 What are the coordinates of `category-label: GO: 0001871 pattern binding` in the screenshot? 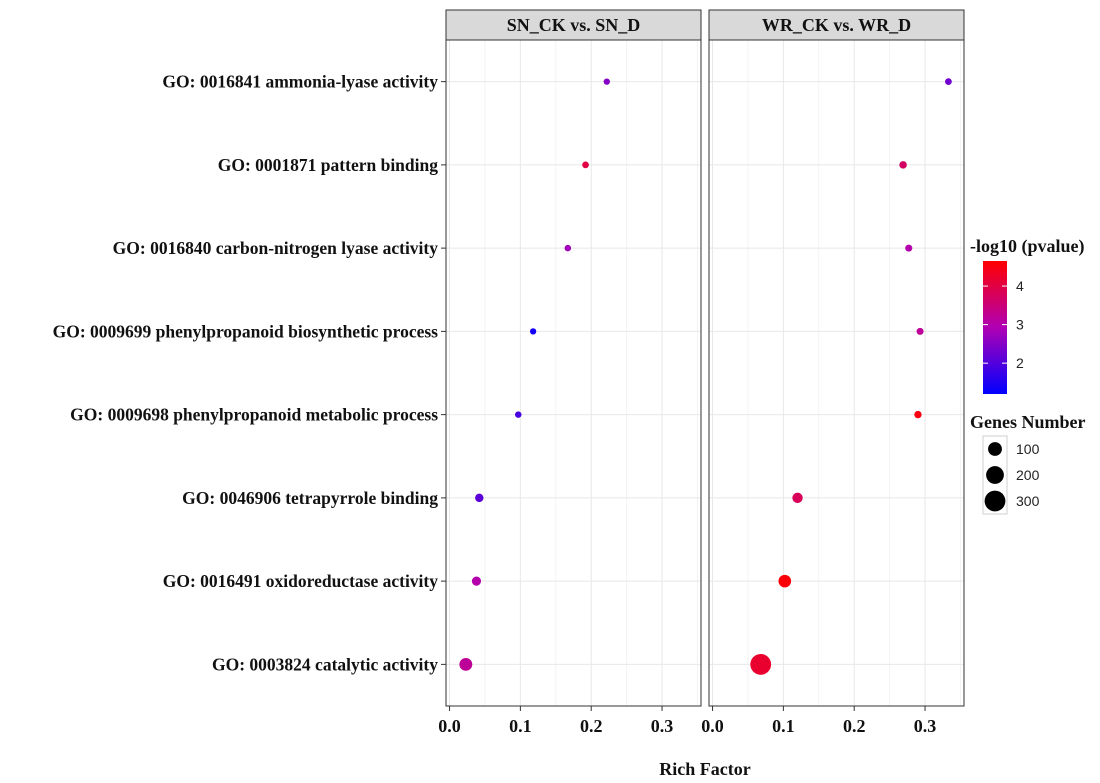 It's located at (328, 165).